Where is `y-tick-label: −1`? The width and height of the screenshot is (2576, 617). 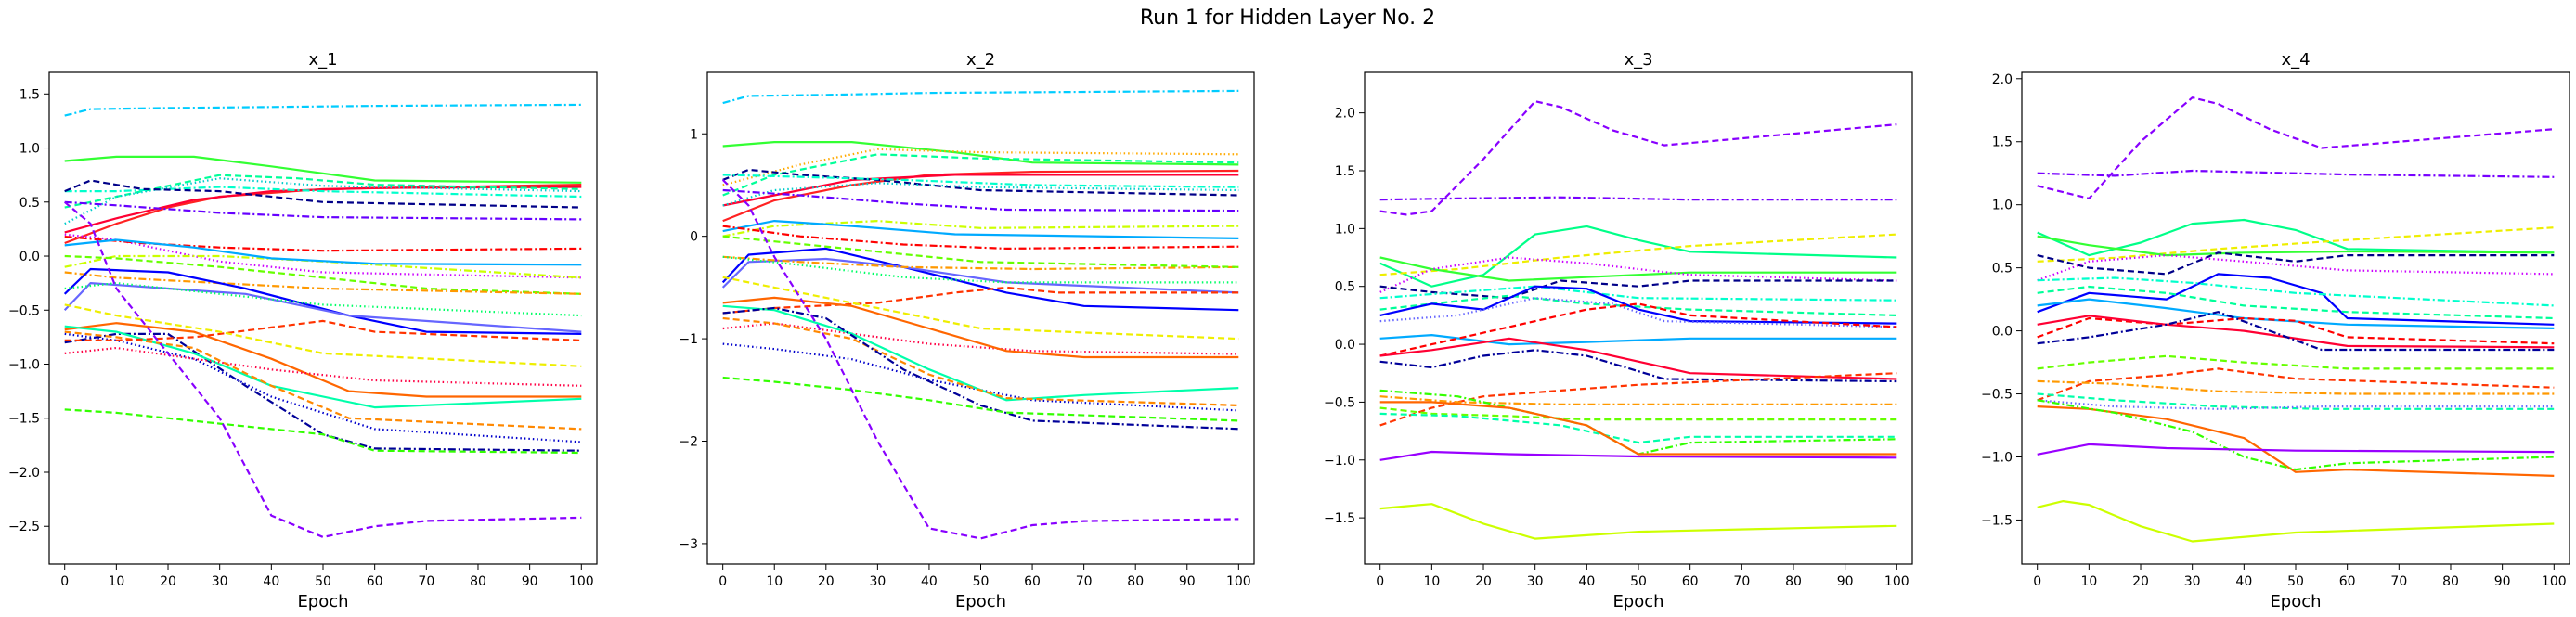
y-tick-label: −1 is located at coordinates (688, 339).